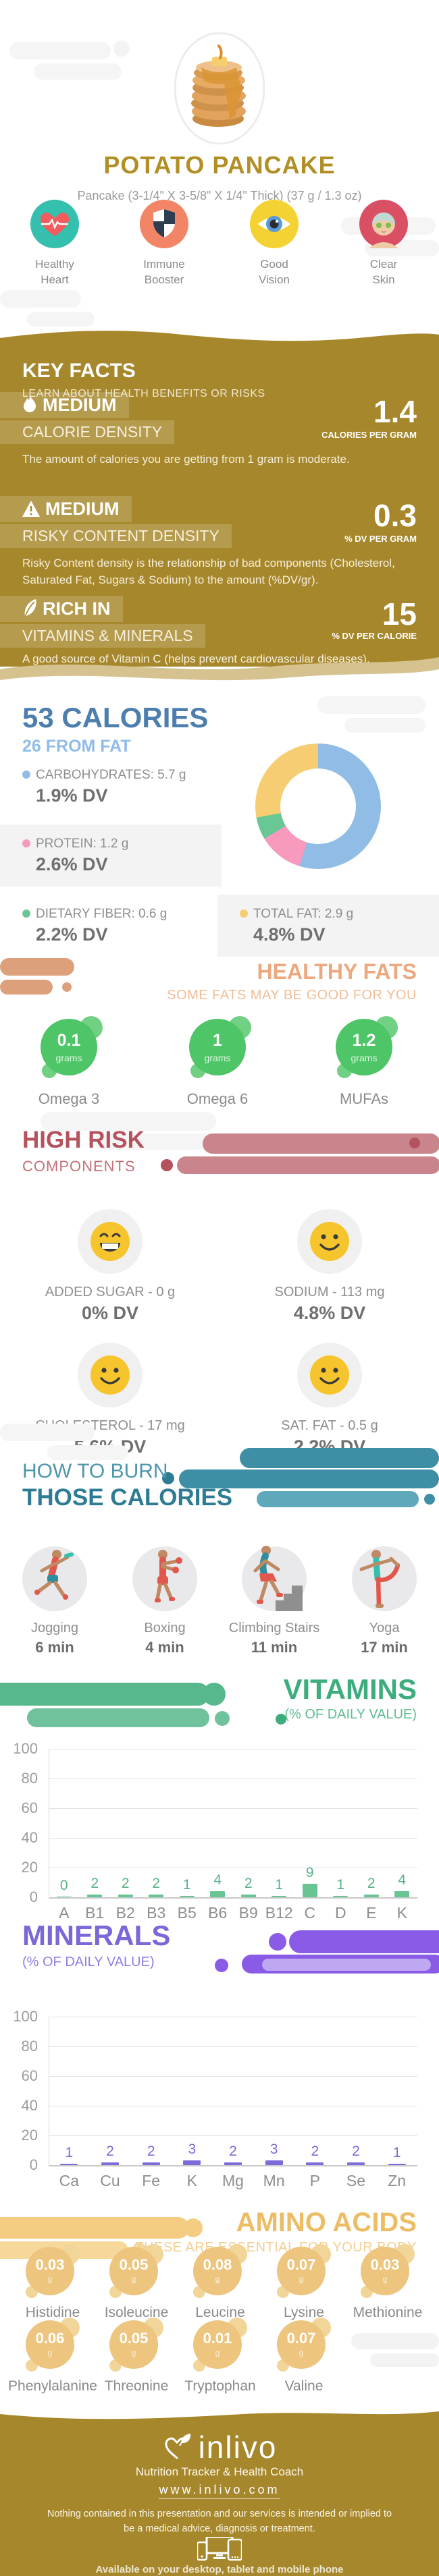 The width and height of the screenshot is (439, 2576). What do you see at coordinates (192, 2149) in the screenshot?
I see `bar-value: 3` at bounding box center [192, 2149].